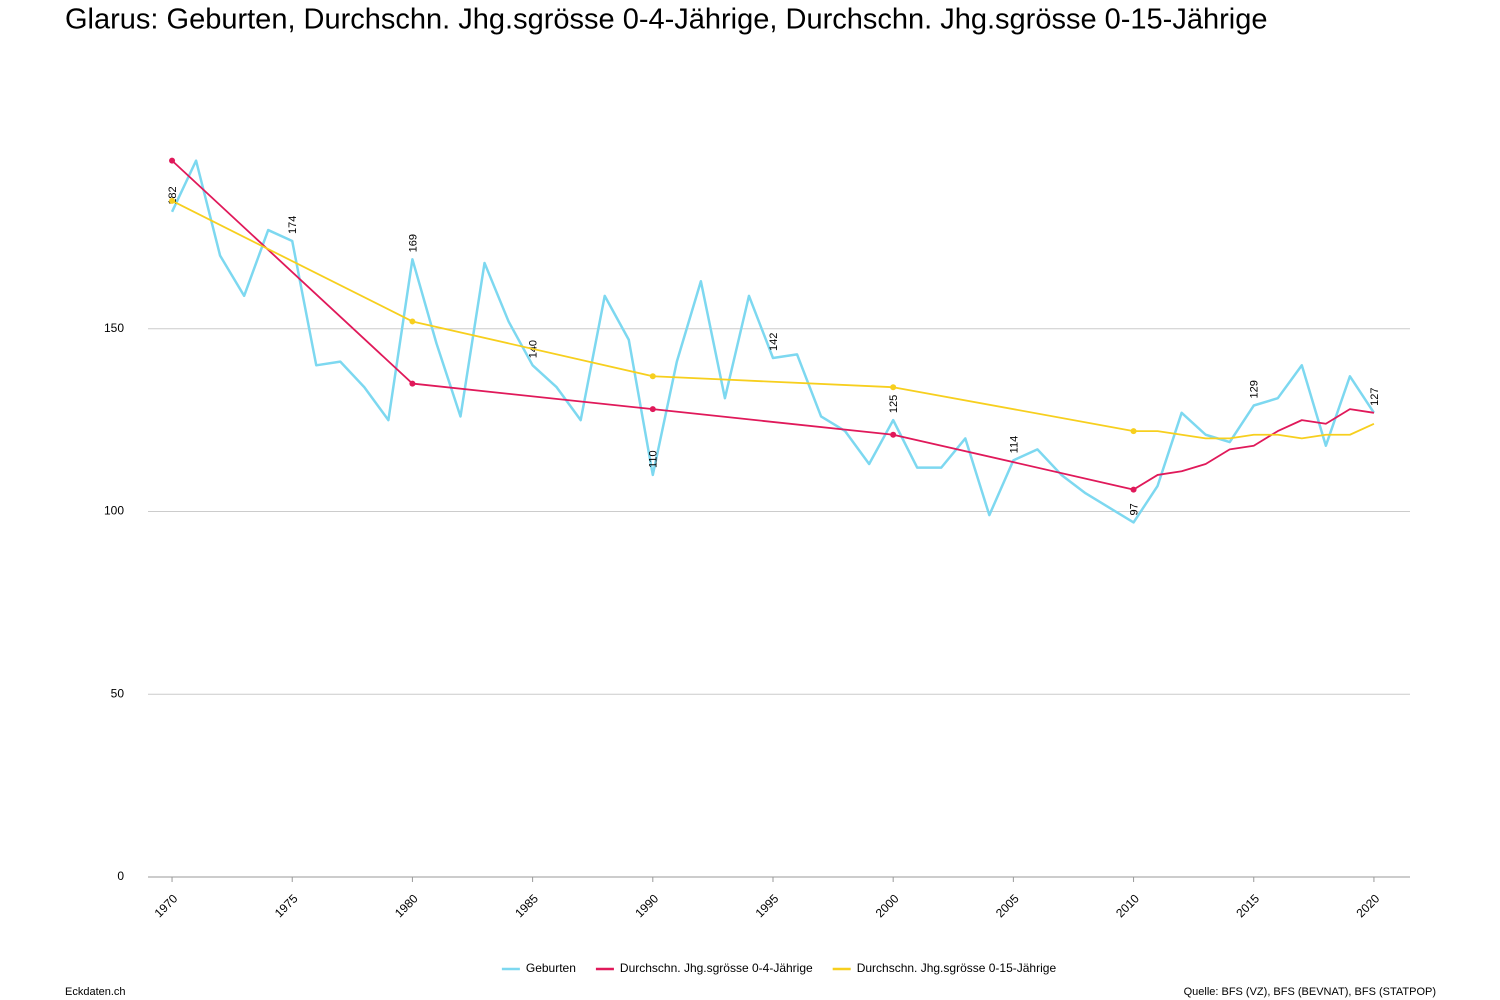 This screenshot has height=1000, width=1500. Describe the element at coordinates (1255, 389) in the screenshot. I see `value-label: 129` at that location.